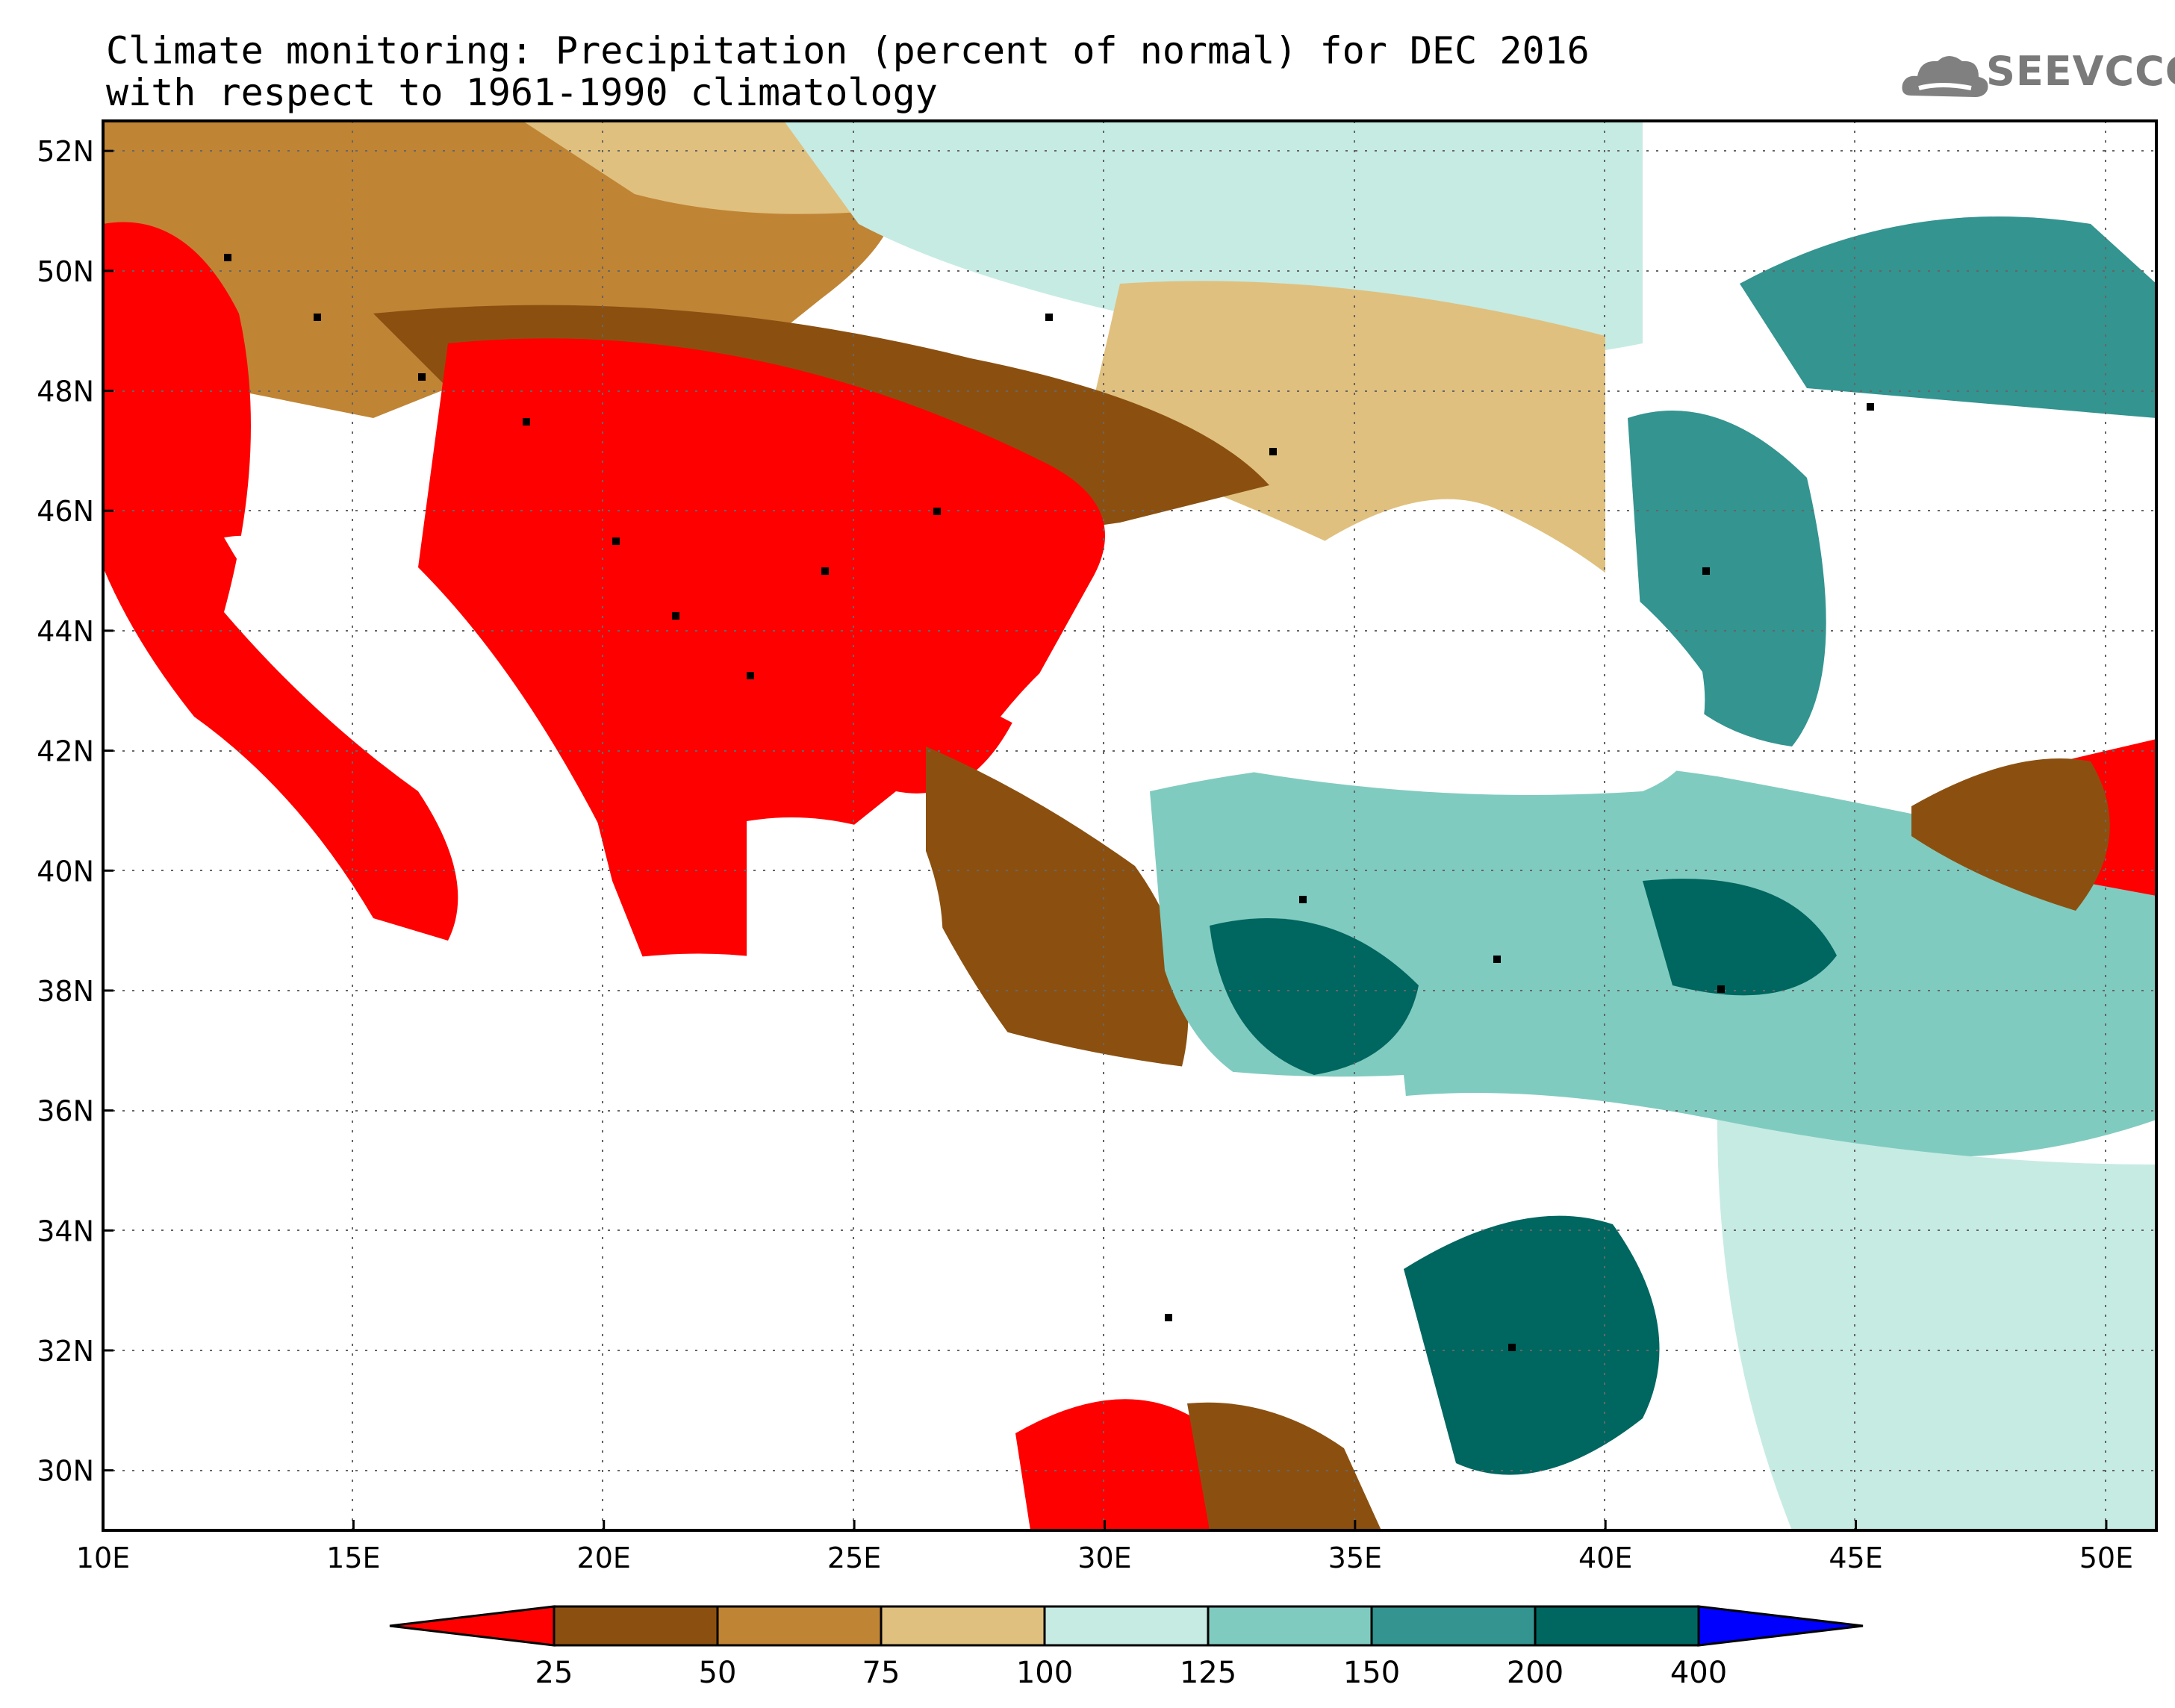 This screenshot has height=1708, width=2175. I want to click on latitude-axis: 52N 50N 48N 46N 44N 42N 40N 38N 36N 34N 32N 30N, so click(75, 811).